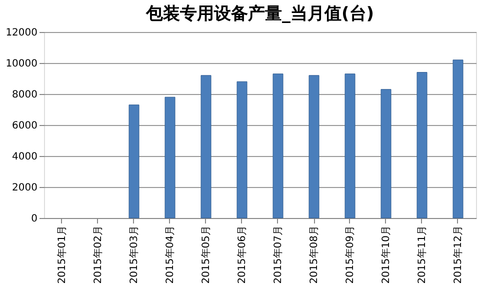 The image size is (481, 289). I want to click on x-tick-label: 2015年03月, so click(134, 255).